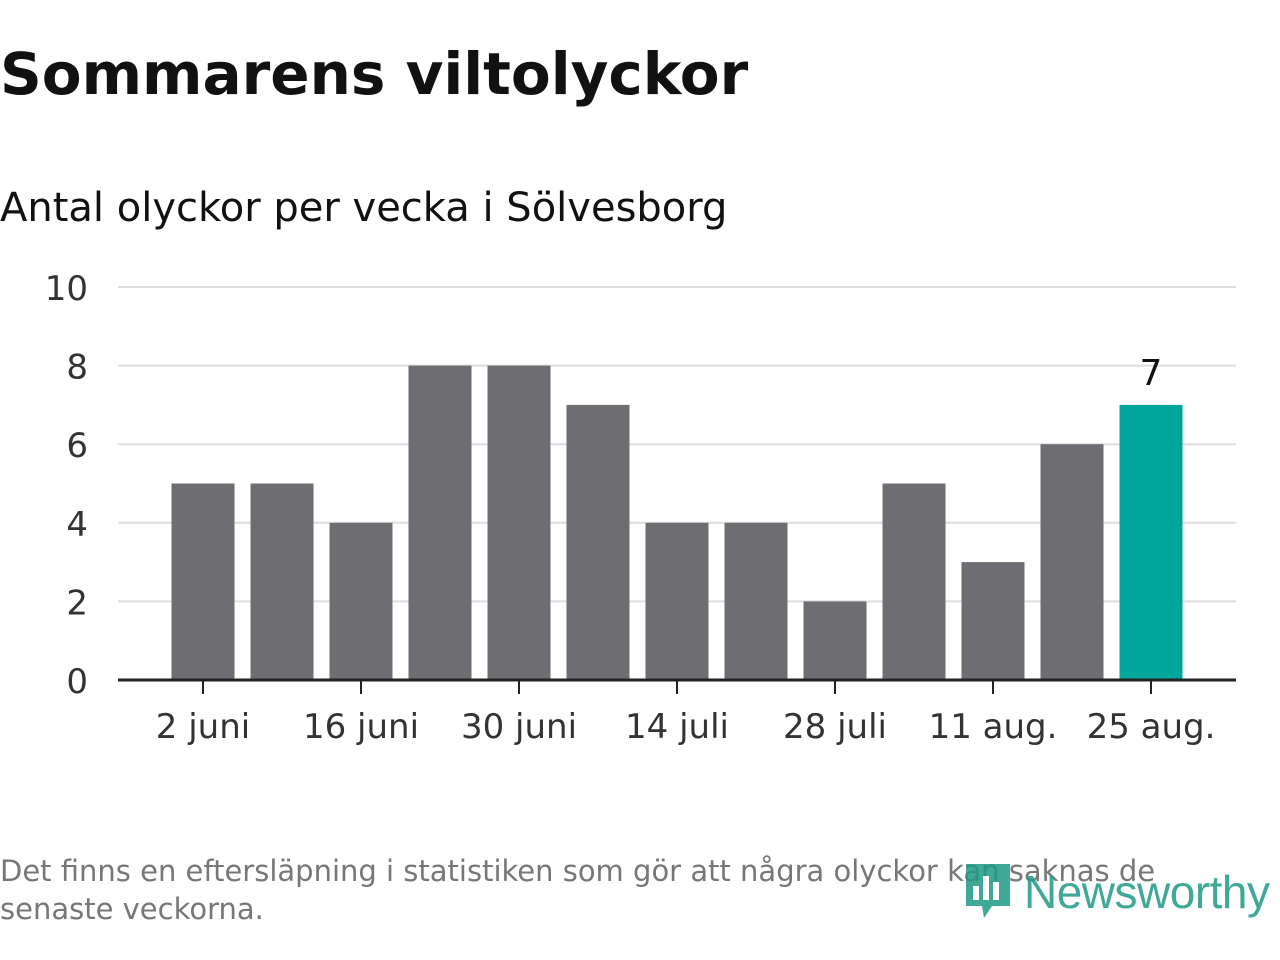 This screenshot has height=960, width=1280. I want to click on bar-chart-speech-bubble-icon, so click(988, 892).